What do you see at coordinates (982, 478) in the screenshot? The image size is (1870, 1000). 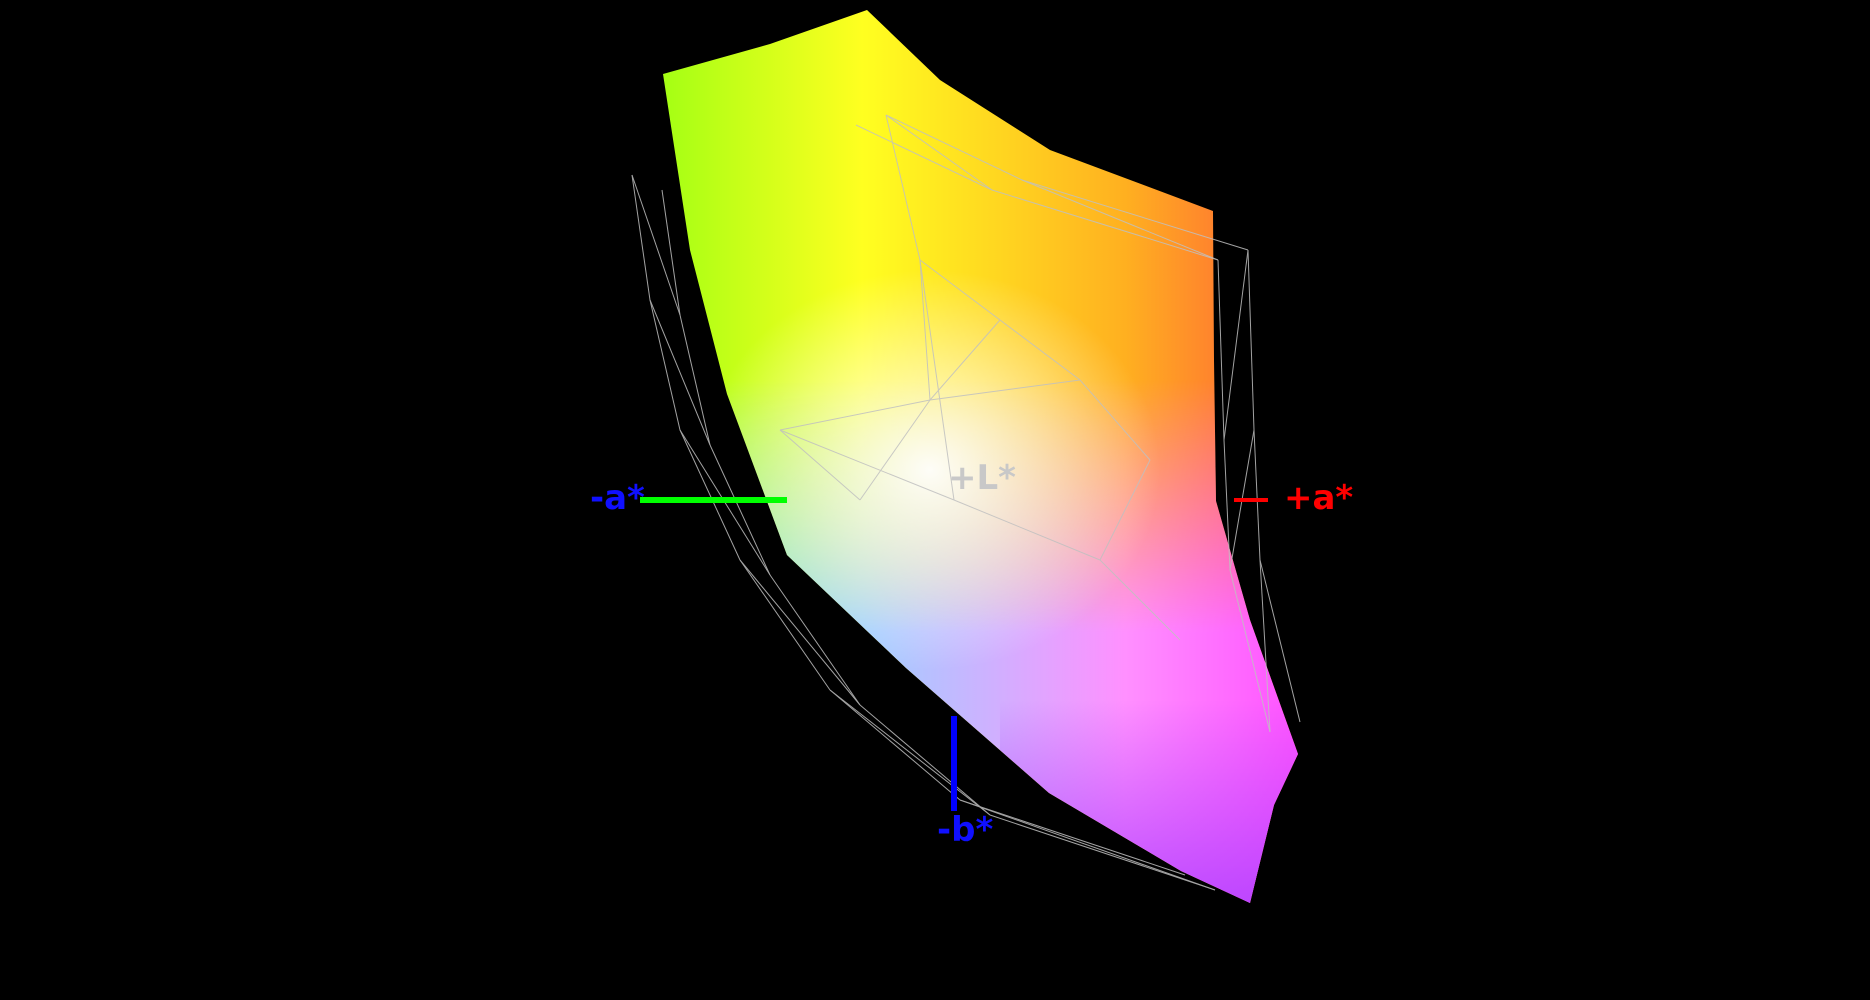 I see `plus-L-label: +L*` at bounding box center [982, 478].